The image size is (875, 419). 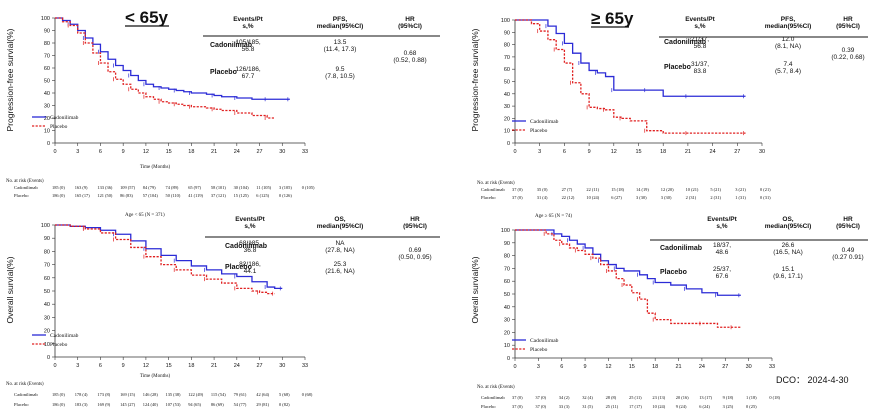 What do you see at coordinates (21, 195) in the screenshot?
I see `risk-arm-placebo: Placebo` at bounding box center [21, 195].